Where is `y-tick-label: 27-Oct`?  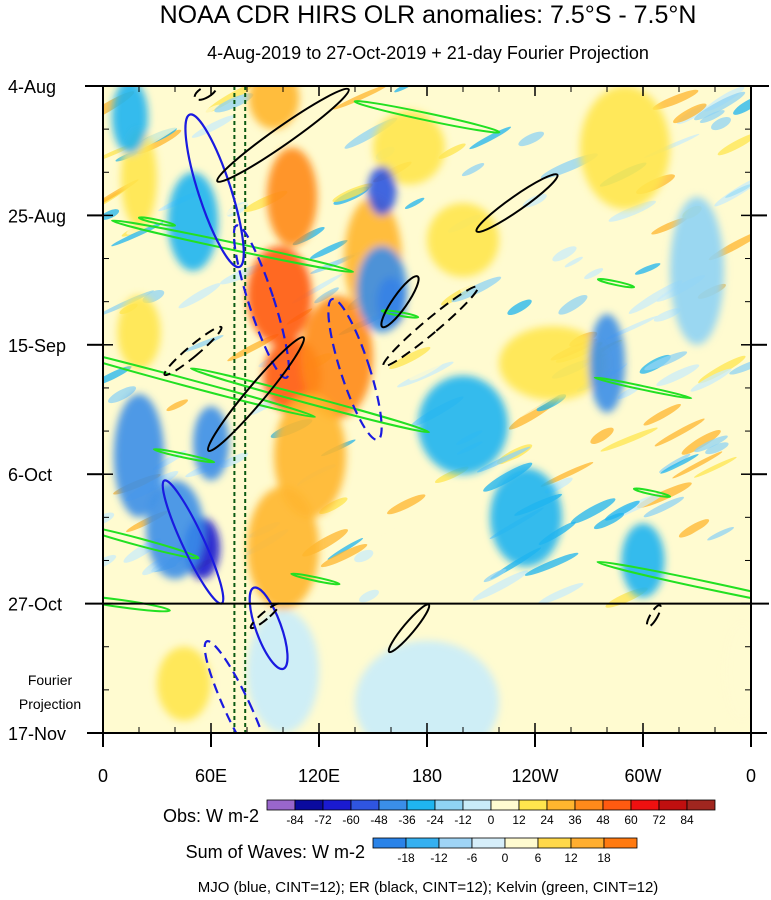 y-tick-label: 27-Oct is located at coordinates (35, 605).